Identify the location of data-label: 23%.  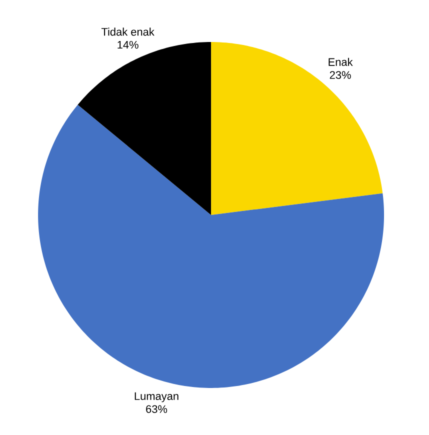
(340, 75).